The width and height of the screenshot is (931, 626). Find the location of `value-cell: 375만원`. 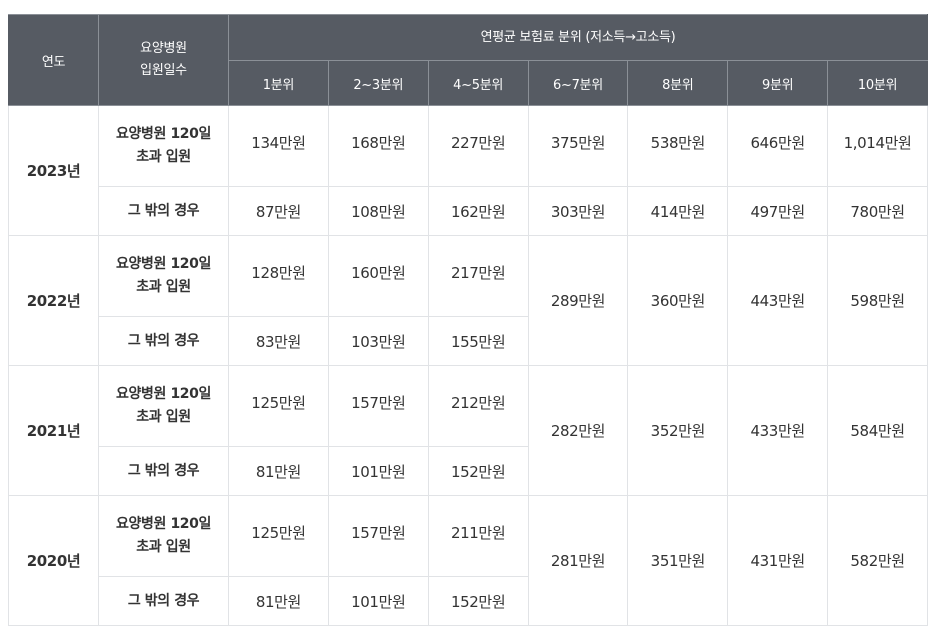

value-cell: 375만원 is located at coordinates (578, 146).